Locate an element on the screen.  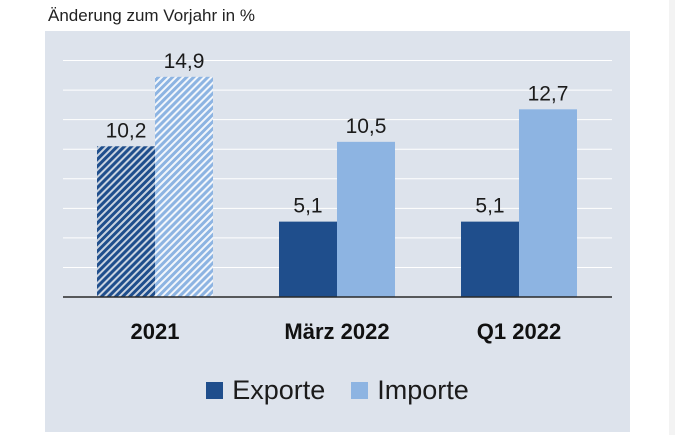
legend-item-exporte: Exporte is located at coordinates (265, 390).